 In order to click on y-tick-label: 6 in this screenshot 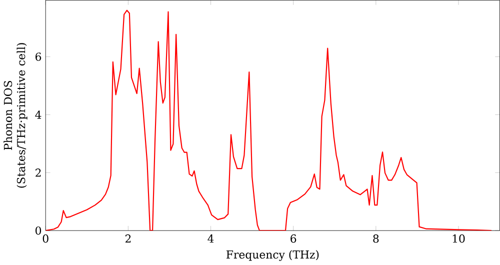, I will do `click(39, 57)`.